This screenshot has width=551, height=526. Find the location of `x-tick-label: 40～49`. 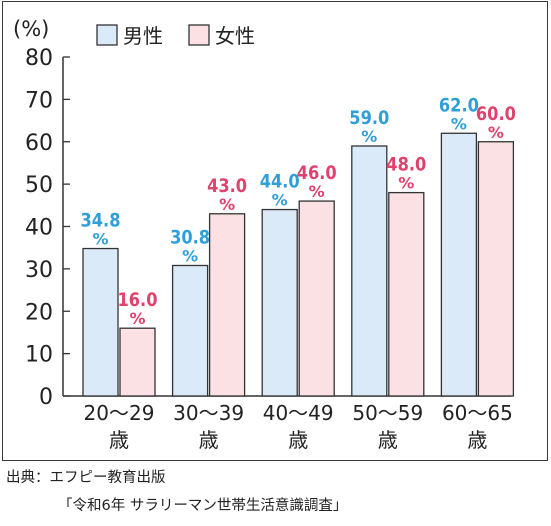

x-tick-label: 40～49 is located at coordinates (298, 413).